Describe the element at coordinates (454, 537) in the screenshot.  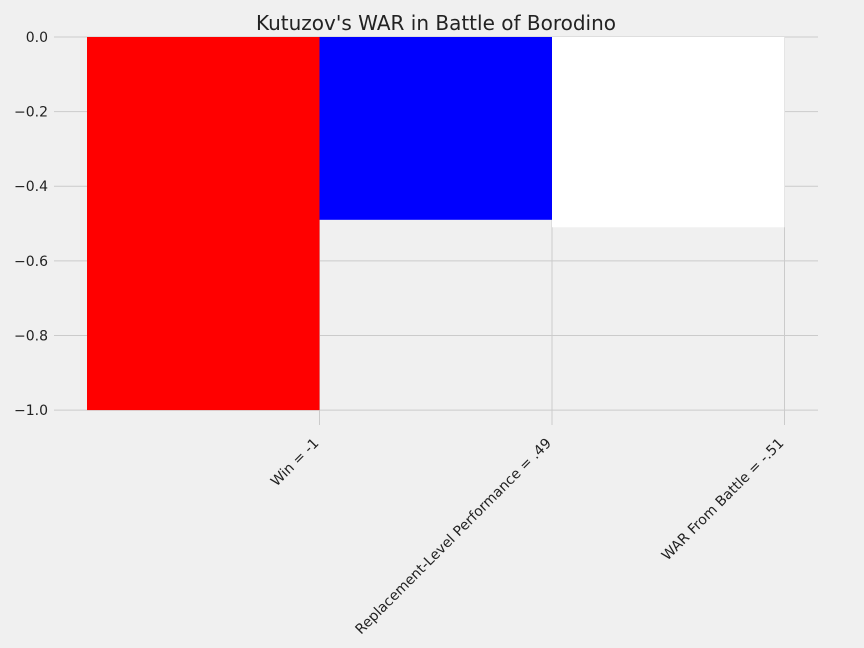
I see `x-tick-label: Replacement-Level Performance = .49` at that location.